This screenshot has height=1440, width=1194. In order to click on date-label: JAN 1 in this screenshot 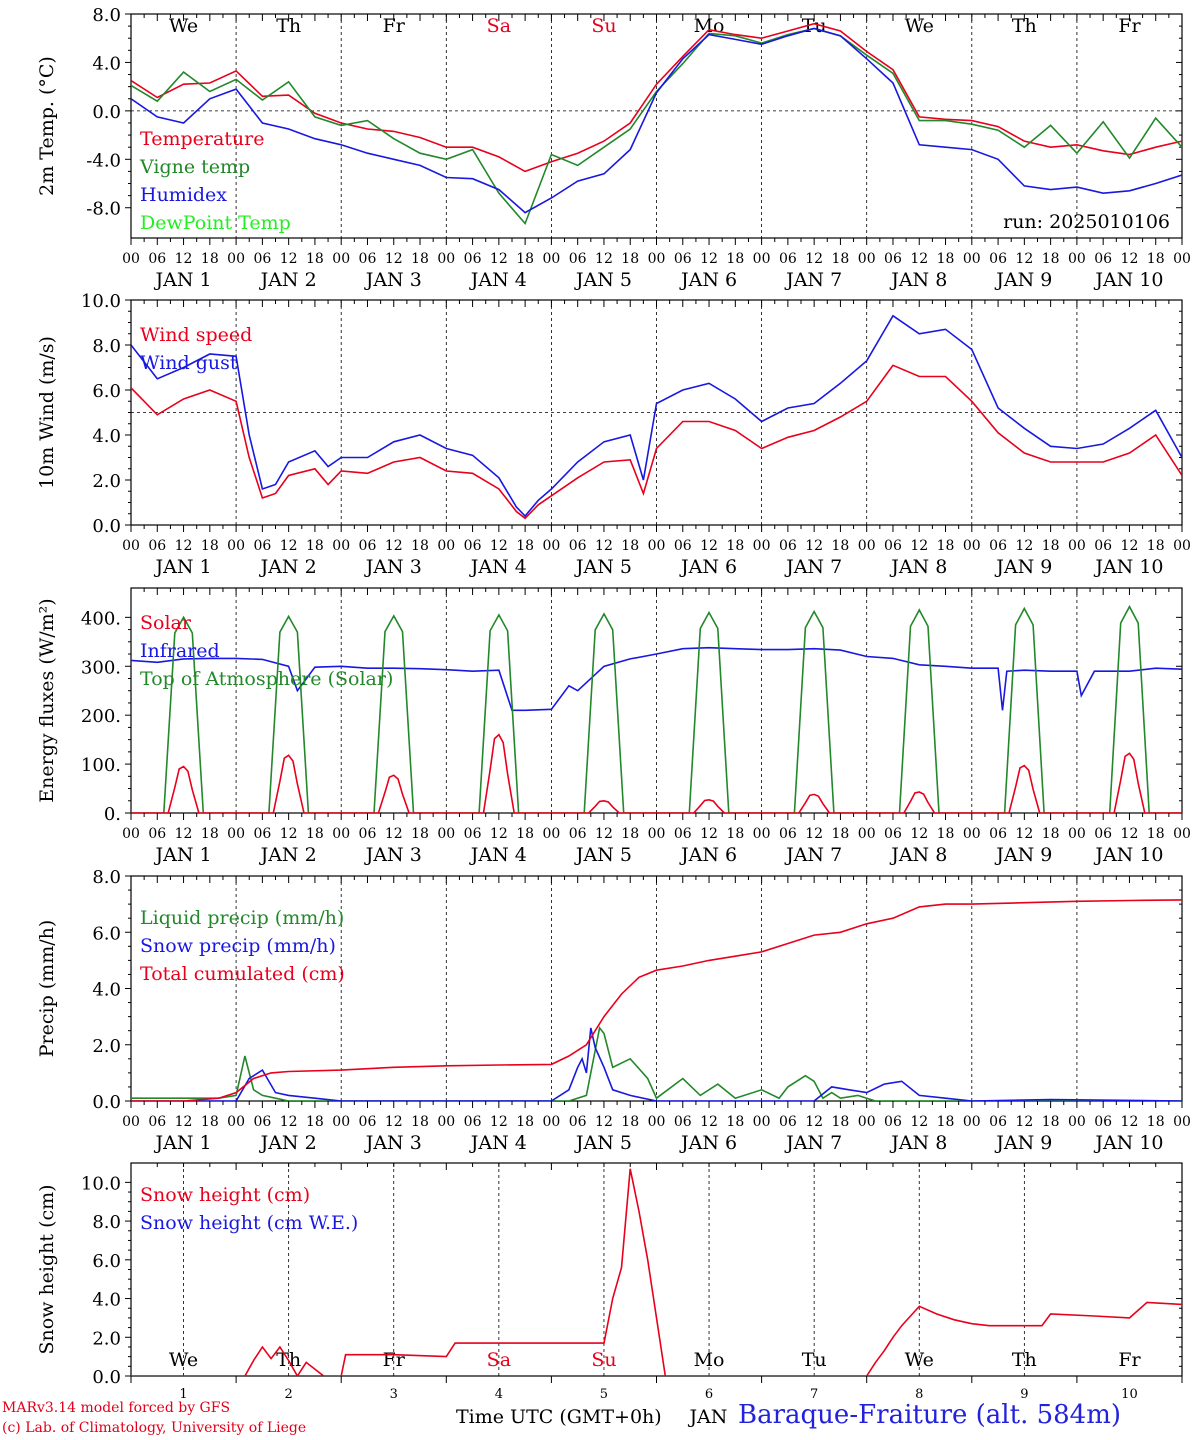, I will do `click(183, 567)`.